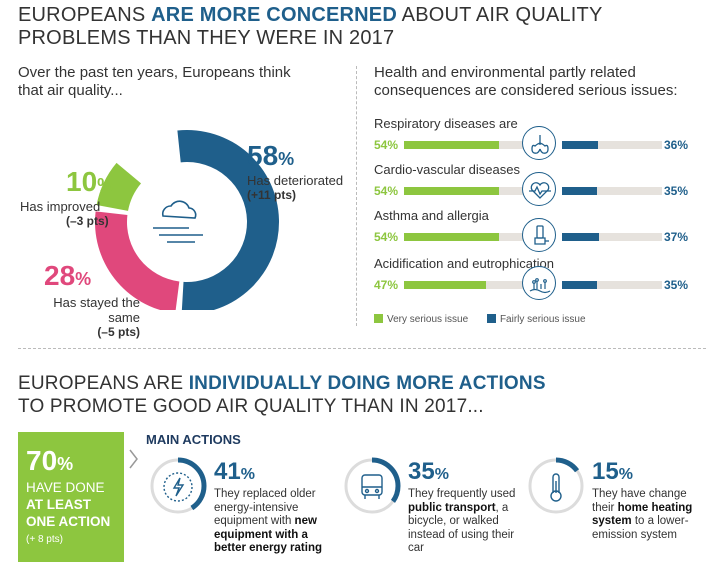 This screenshot has width=720, height=571. What do you see at coordinates (367, 383) in the screenshot?
I see `title2-highlight: INDIVIDUALLY DOING MORE ACTIONS` at bounding box center [367, 383].